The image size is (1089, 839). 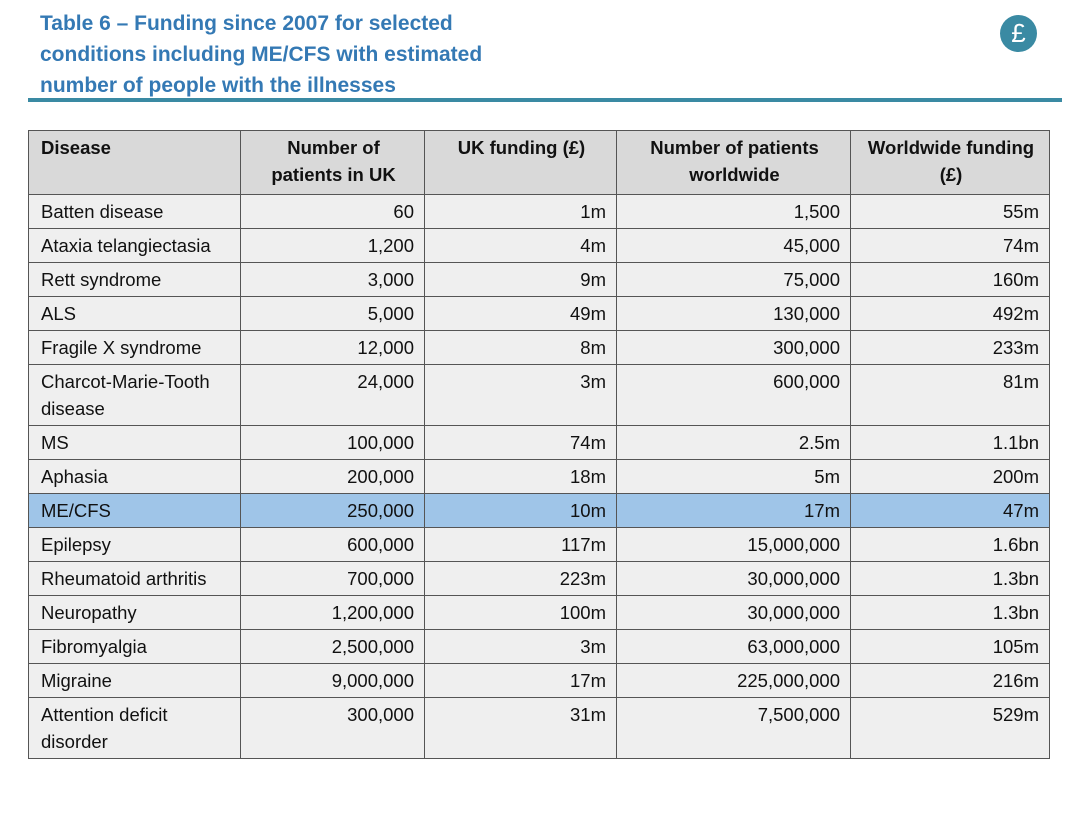 I want to click on value-cell: 1,200, so click(x=332, y=245).